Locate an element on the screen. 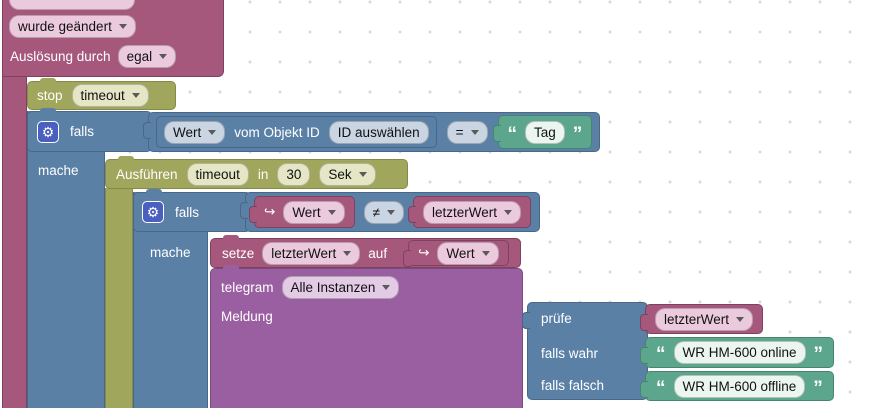 This screenshot has width=878, height=408. text-block-tag: “ Tag ” is located at coordinates (542, 132).